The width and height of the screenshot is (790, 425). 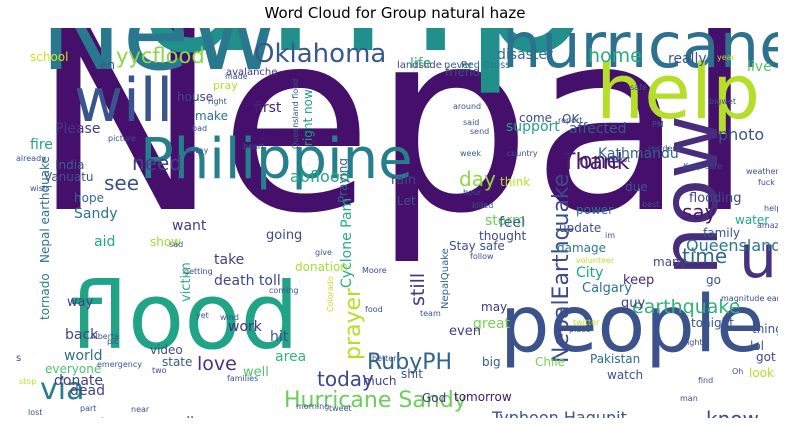 What do you see at coordinates (160, 56) in the screenshot?
I see `cloud-word: yycflood` at bounding box center [160, 56].